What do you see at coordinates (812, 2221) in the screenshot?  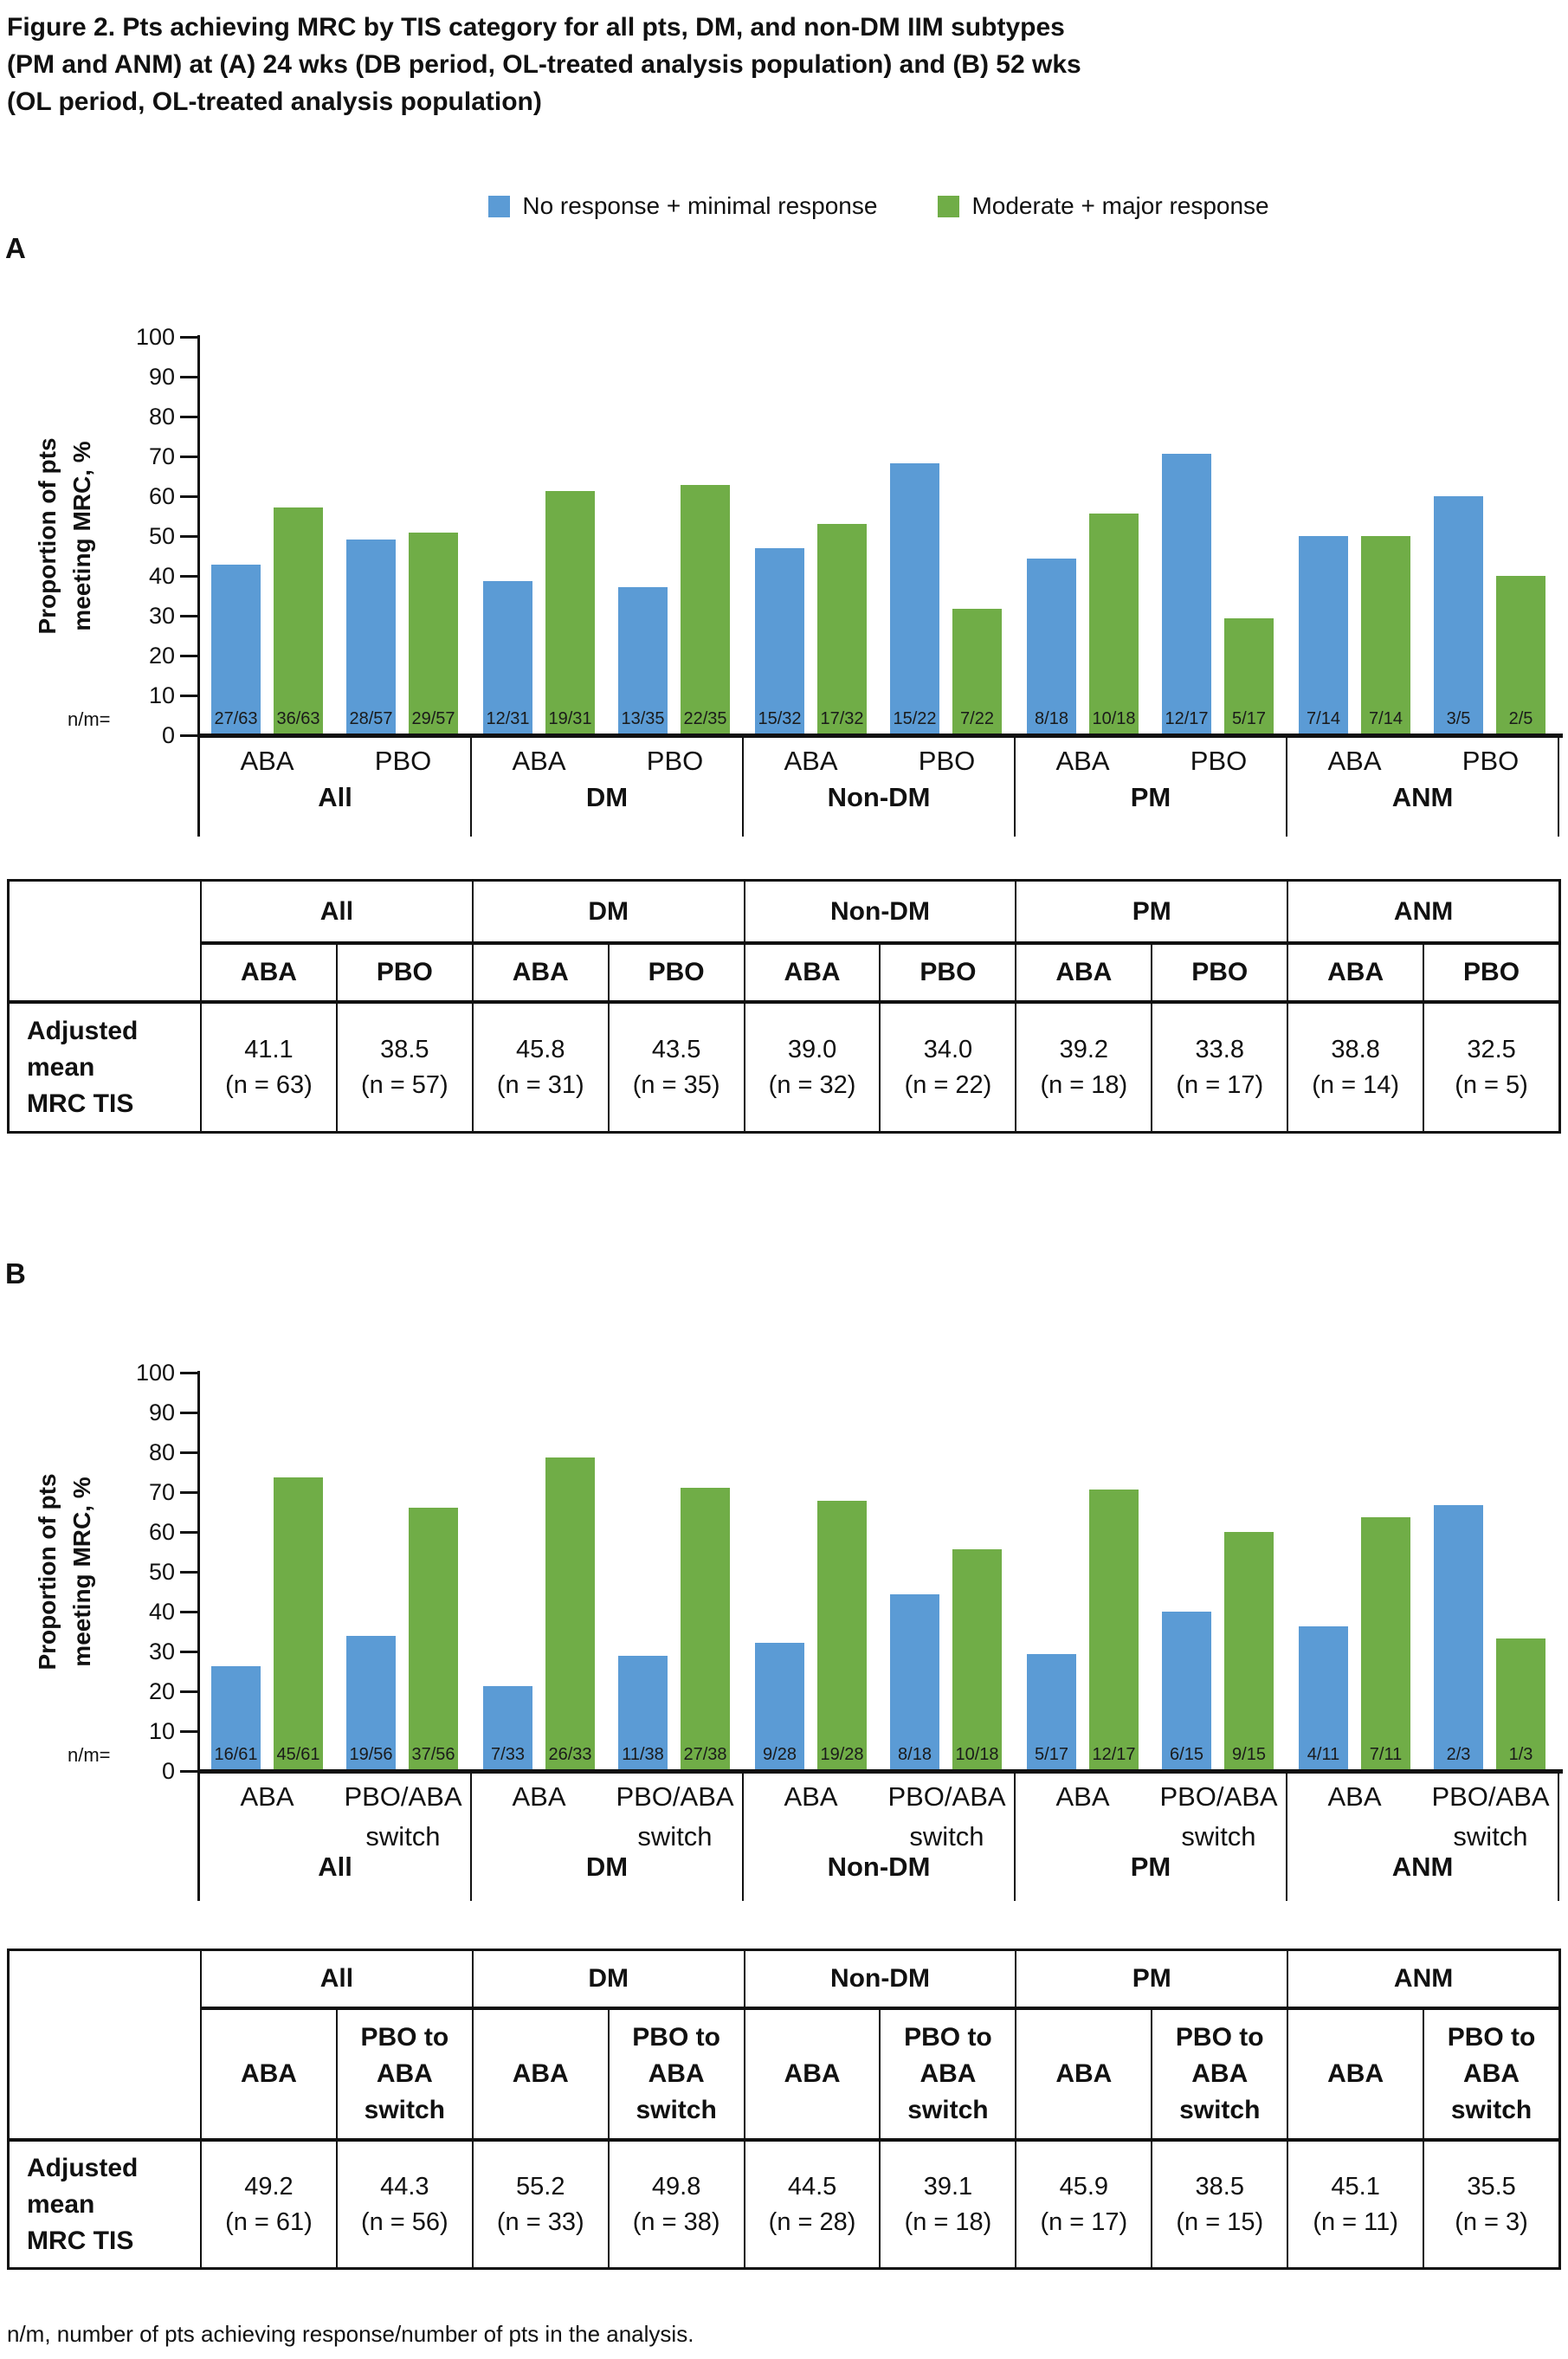 I see `table-n: (n = 28)` at bounding box center [812, 2221].